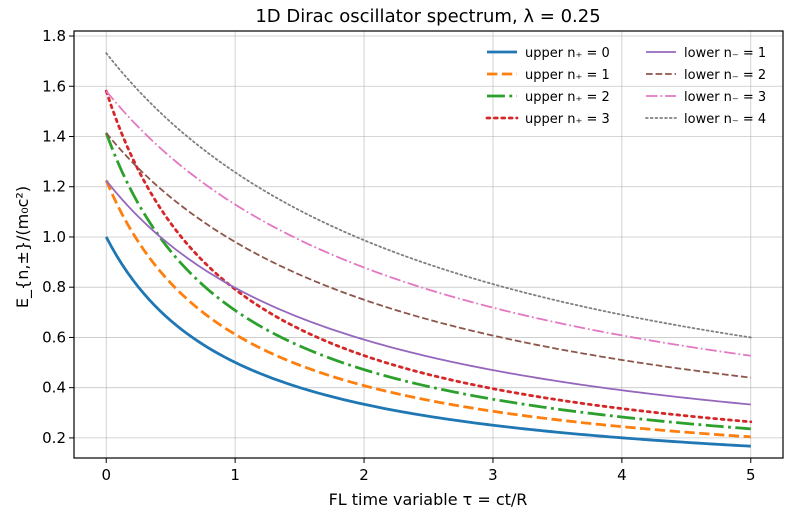  What do you see at coordinates (428, 471) in the screenshot?
I see `x-axis: 0 1 2 3 4 5` at bounding box center [428, 471].